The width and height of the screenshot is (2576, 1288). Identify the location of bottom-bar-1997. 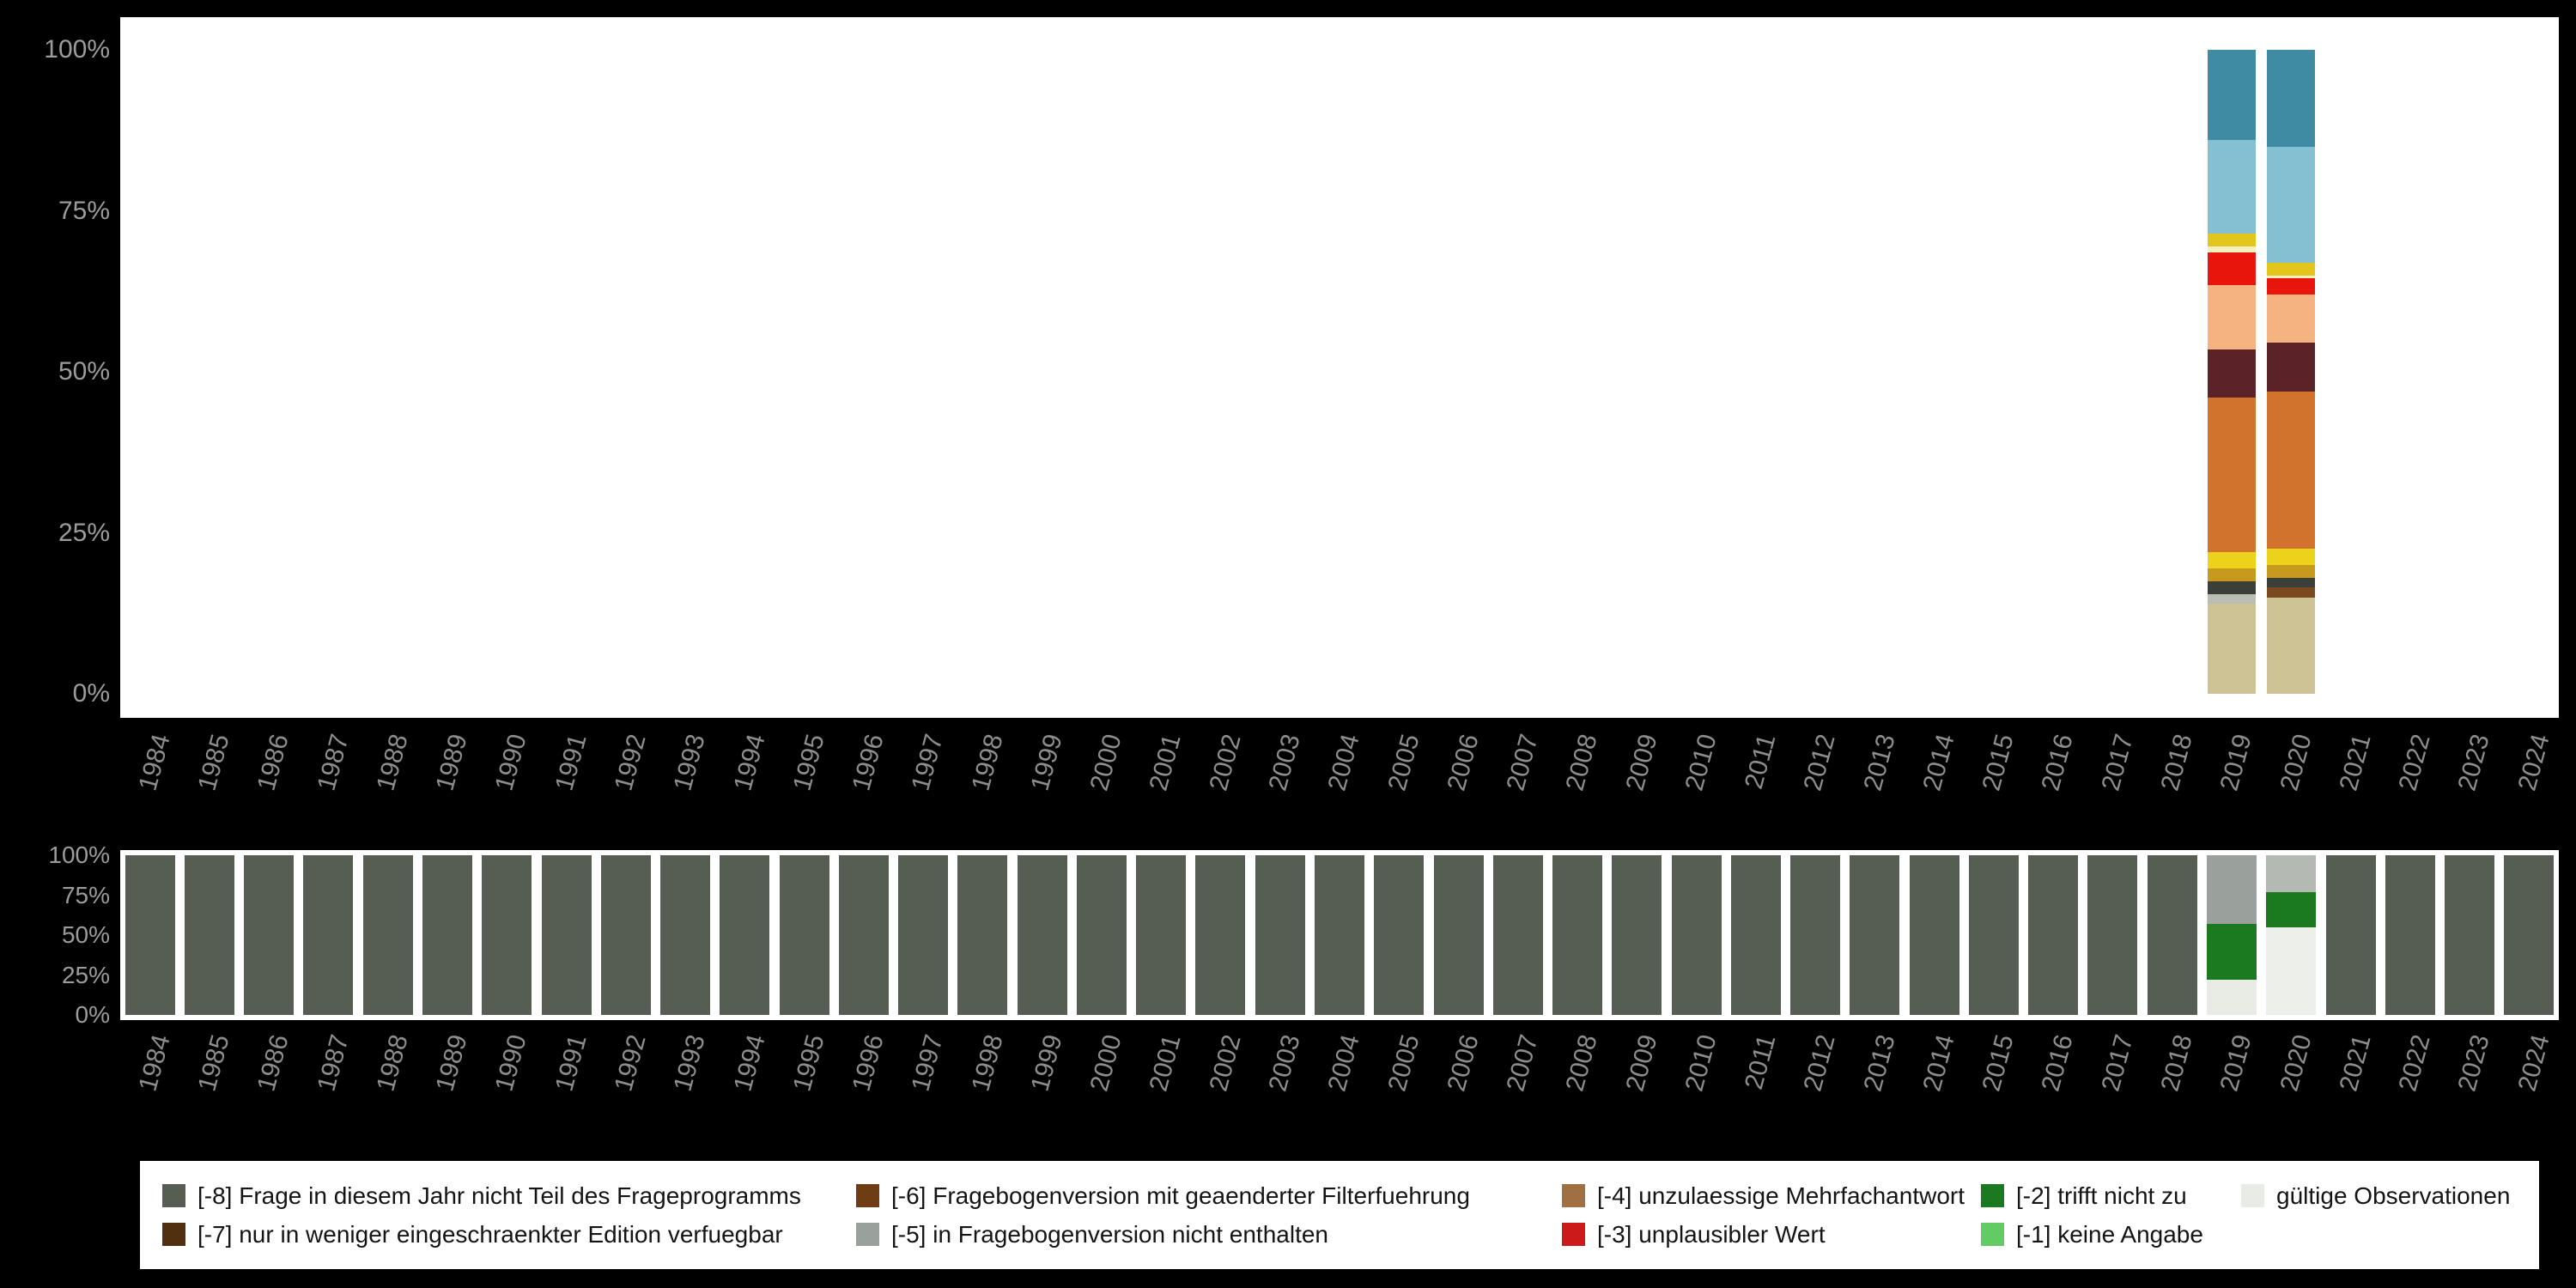
(924, 935).